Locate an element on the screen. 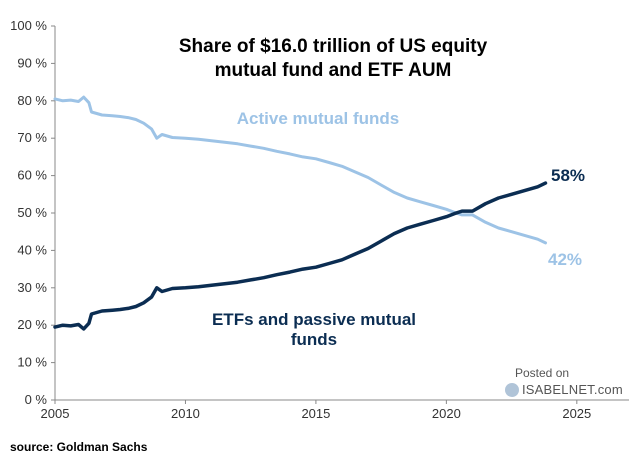 This screenshot has height=467, width=640. y-tick-label: 50 % is located at coordinates (32, 212).